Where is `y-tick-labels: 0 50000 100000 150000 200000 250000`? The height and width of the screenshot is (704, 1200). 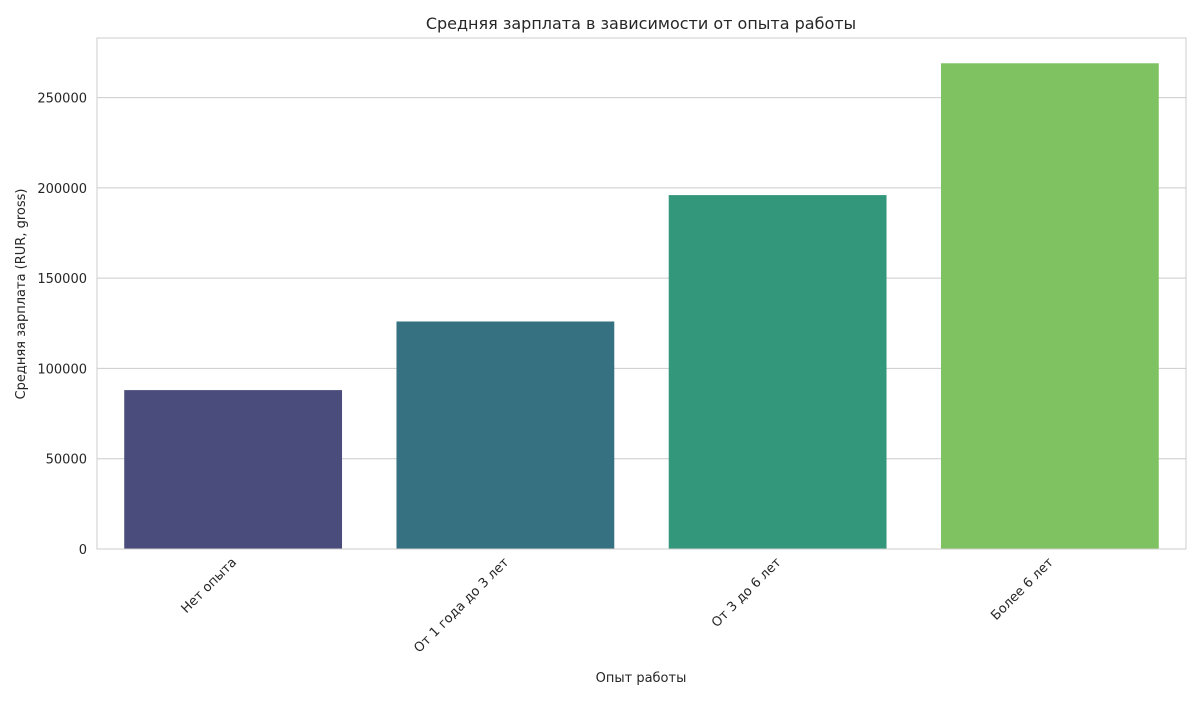
y-tick-labels: 0 50000 100000 150000 200000 250000 is located at coordinates (62, 325).